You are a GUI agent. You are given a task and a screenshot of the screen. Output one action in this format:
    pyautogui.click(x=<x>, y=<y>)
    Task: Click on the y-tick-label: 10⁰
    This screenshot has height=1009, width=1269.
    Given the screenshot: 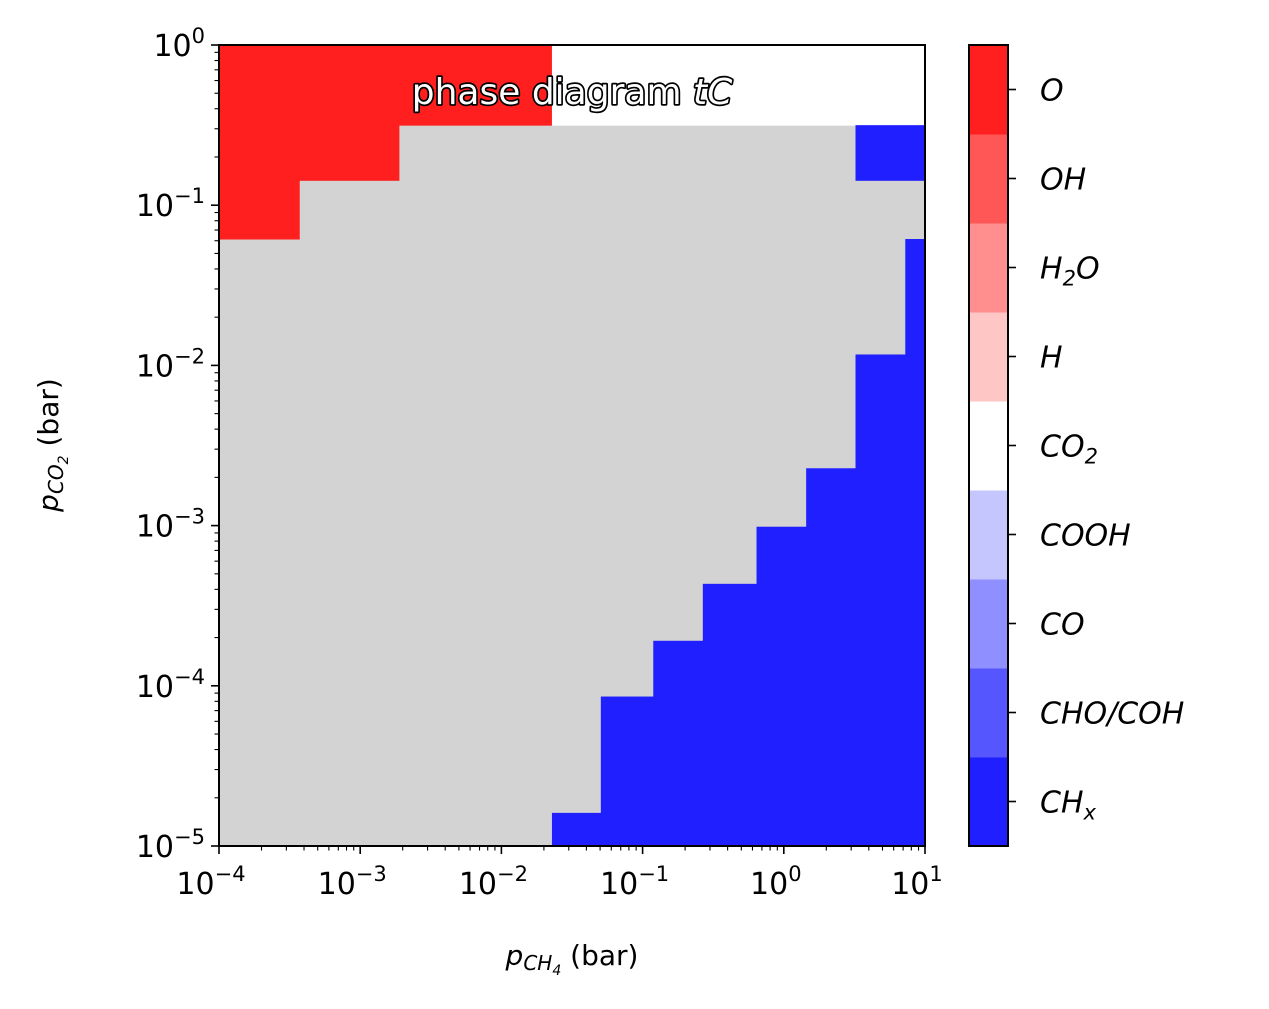 What is the action you would take?
    pyautogui.click(x=179, y=44)
    